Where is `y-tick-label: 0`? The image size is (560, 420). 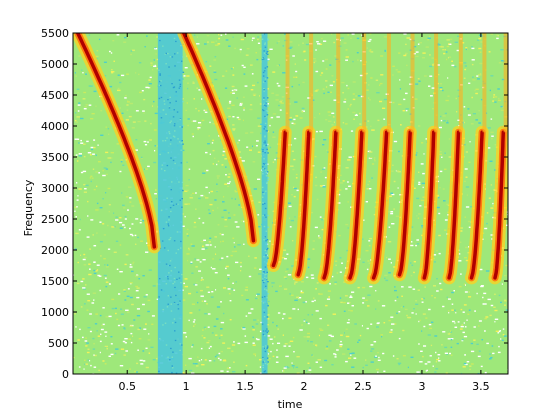
y-tick-label: 0 is located at coordinates (65, 374).